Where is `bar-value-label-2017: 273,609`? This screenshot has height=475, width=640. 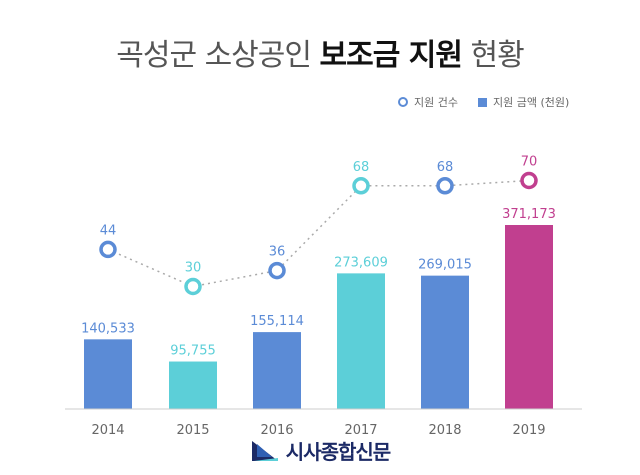
bar-value-label-2017: 273,609 is located at coordinates (361, 262).